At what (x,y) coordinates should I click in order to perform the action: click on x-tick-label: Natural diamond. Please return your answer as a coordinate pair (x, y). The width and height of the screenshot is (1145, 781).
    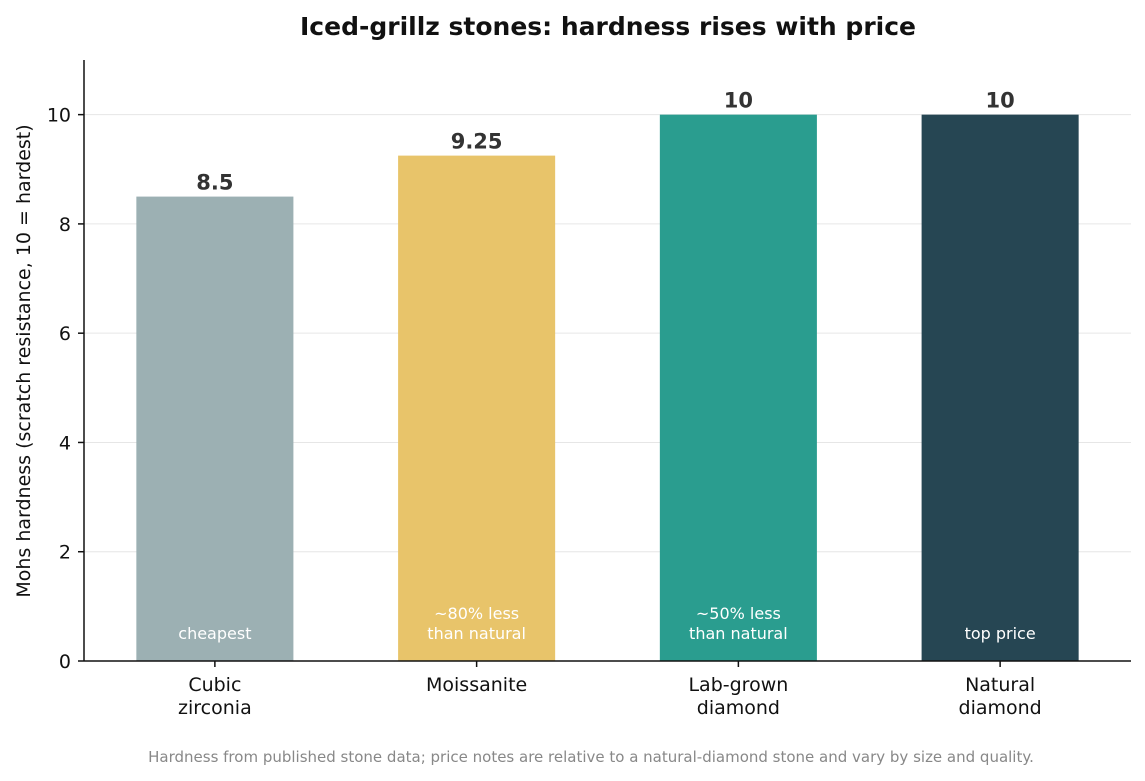
    Looking at the image, I should click on (1000, 696).